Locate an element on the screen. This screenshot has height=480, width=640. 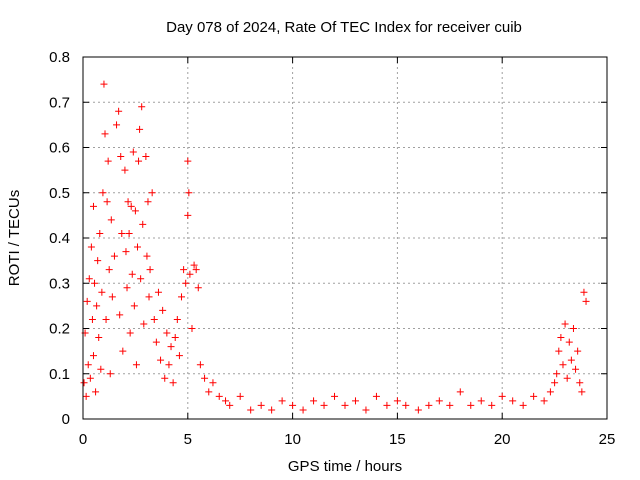
x-tick-label: 5 is located at coordinates (188, 439).